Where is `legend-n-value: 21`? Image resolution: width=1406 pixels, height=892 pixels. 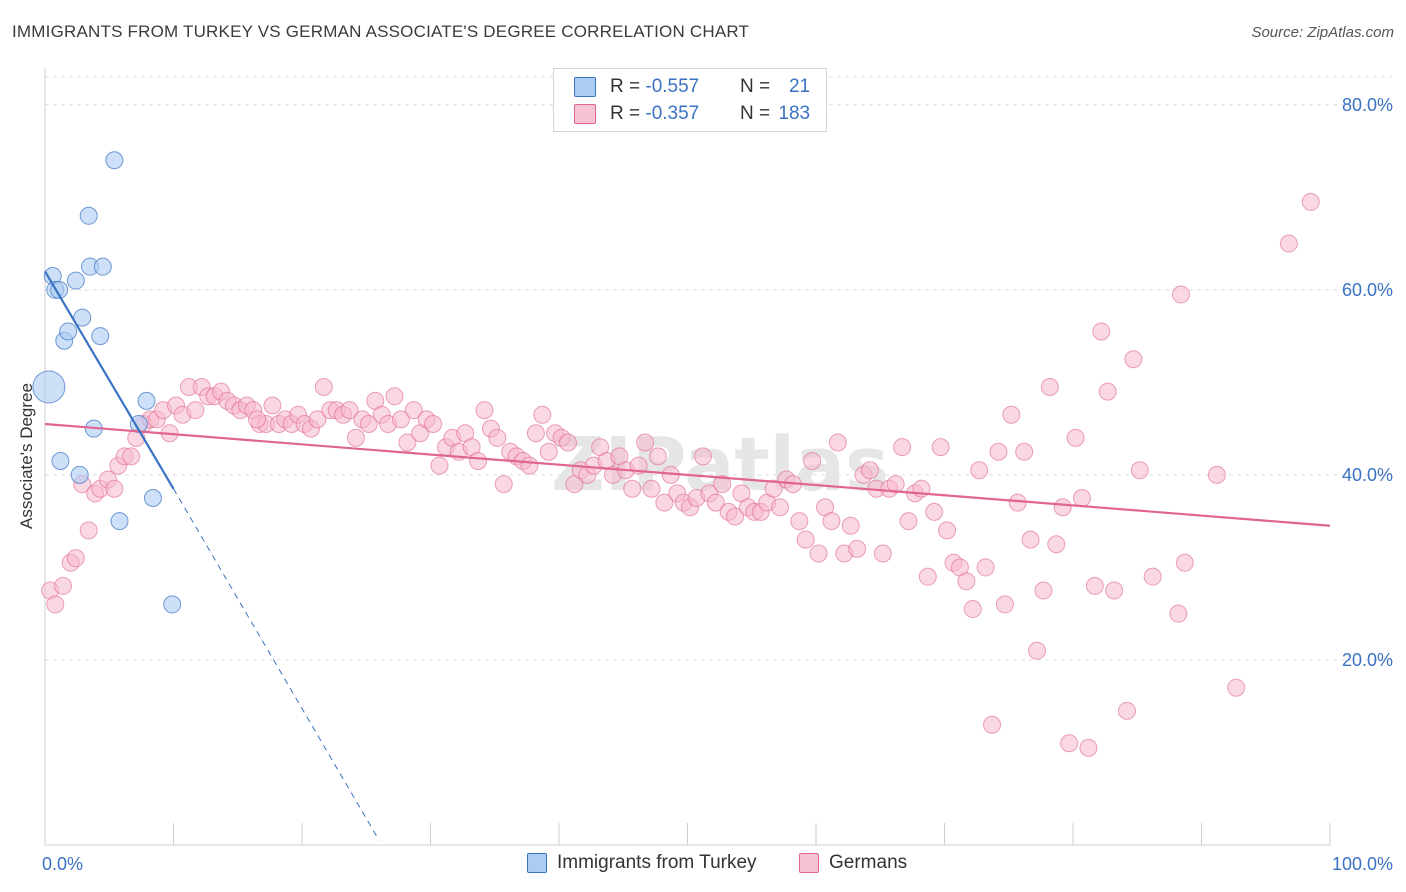 legend-n-value: 21 is located at coordinates (799, 86).